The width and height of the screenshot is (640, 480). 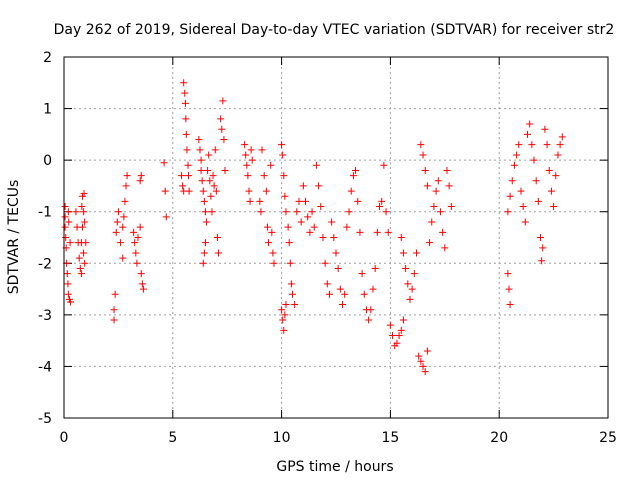 What do you see at coordinates (45, 367) in the screenshot?
I see `y-tick-label: -4` at bounding box center [45, 367].